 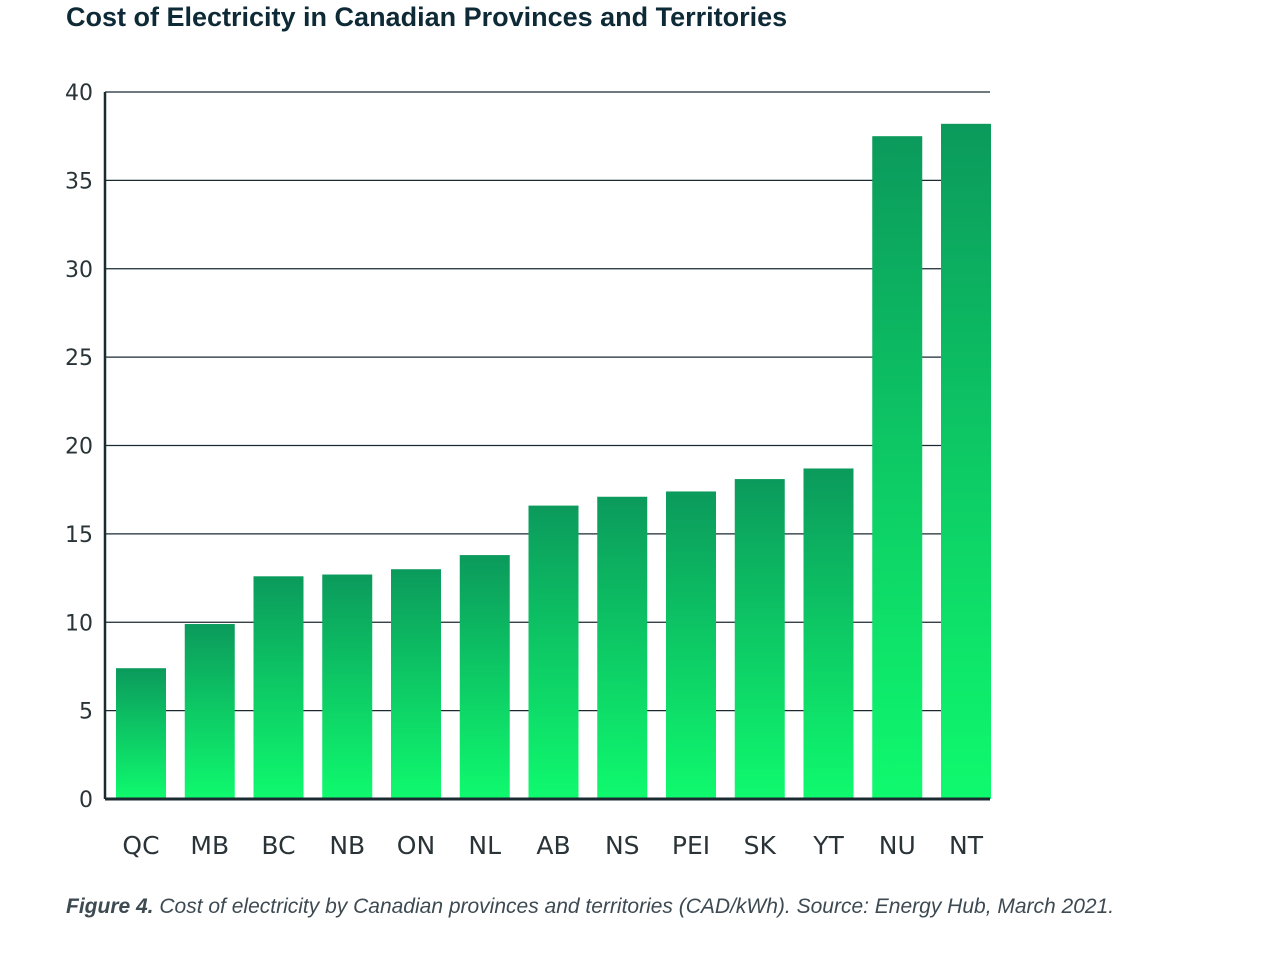 What do you see at coordinates (759, 639) in the screenshot?
I see `bar-sk` at bounding box center [759, 639].